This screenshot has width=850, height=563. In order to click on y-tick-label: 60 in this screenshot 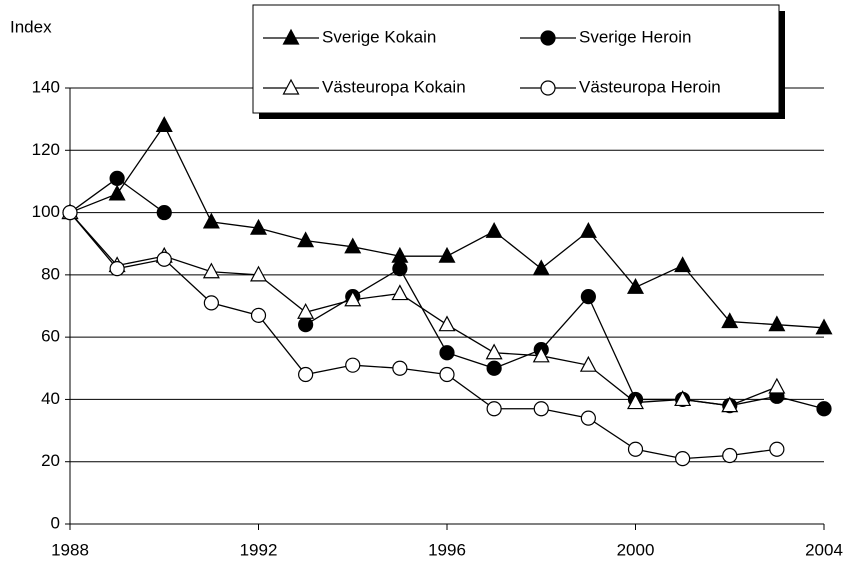, I will do `click(50, 336)`.